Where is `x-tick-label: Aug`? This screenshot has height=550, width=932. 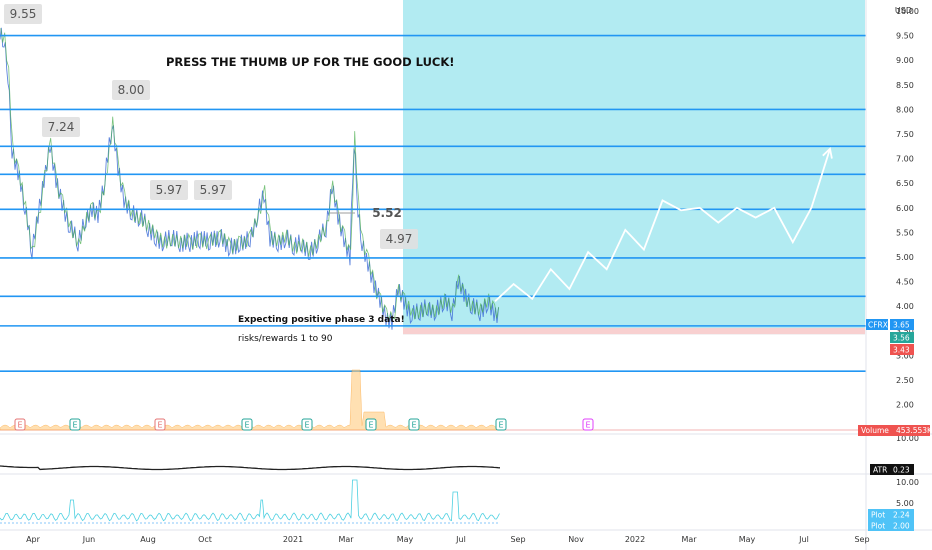 x-tick-label: Aug is located at coordinates (148, 539).